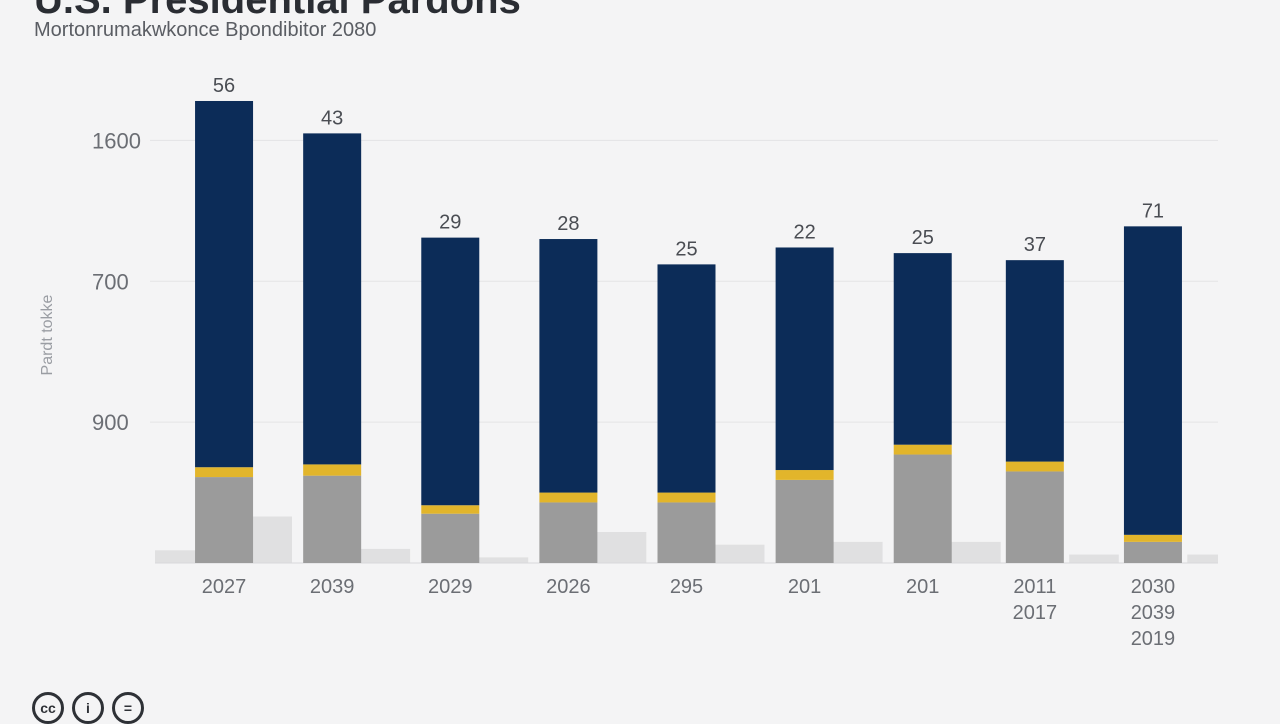  What do you see at coordinates (48, 708) in the screenshot?
I see `cc-icon: cc` at bounding box center [48, 708].